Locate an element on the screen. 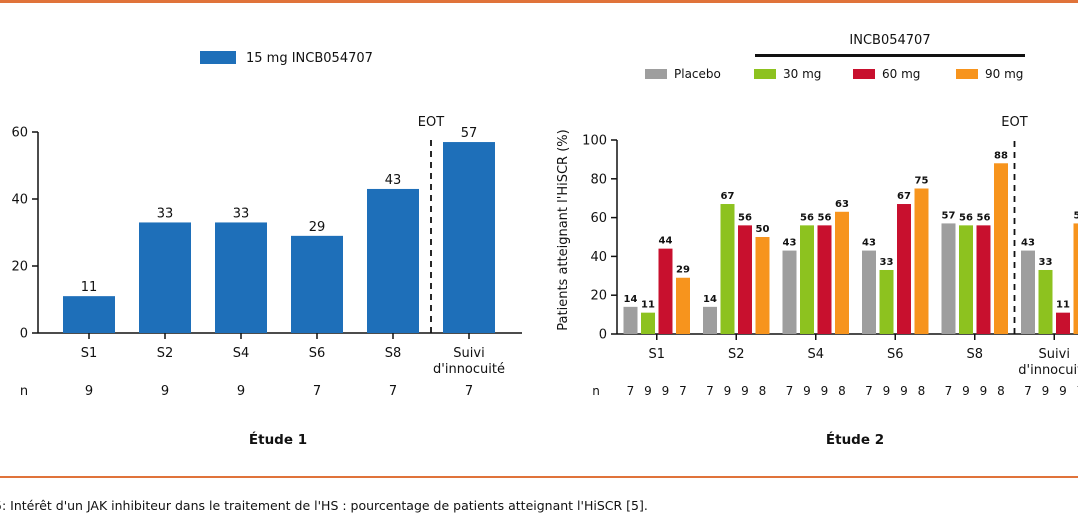 This screenshot has width=1078, height=521. bar-value-label: 50 is located at coordinates (763, 229).